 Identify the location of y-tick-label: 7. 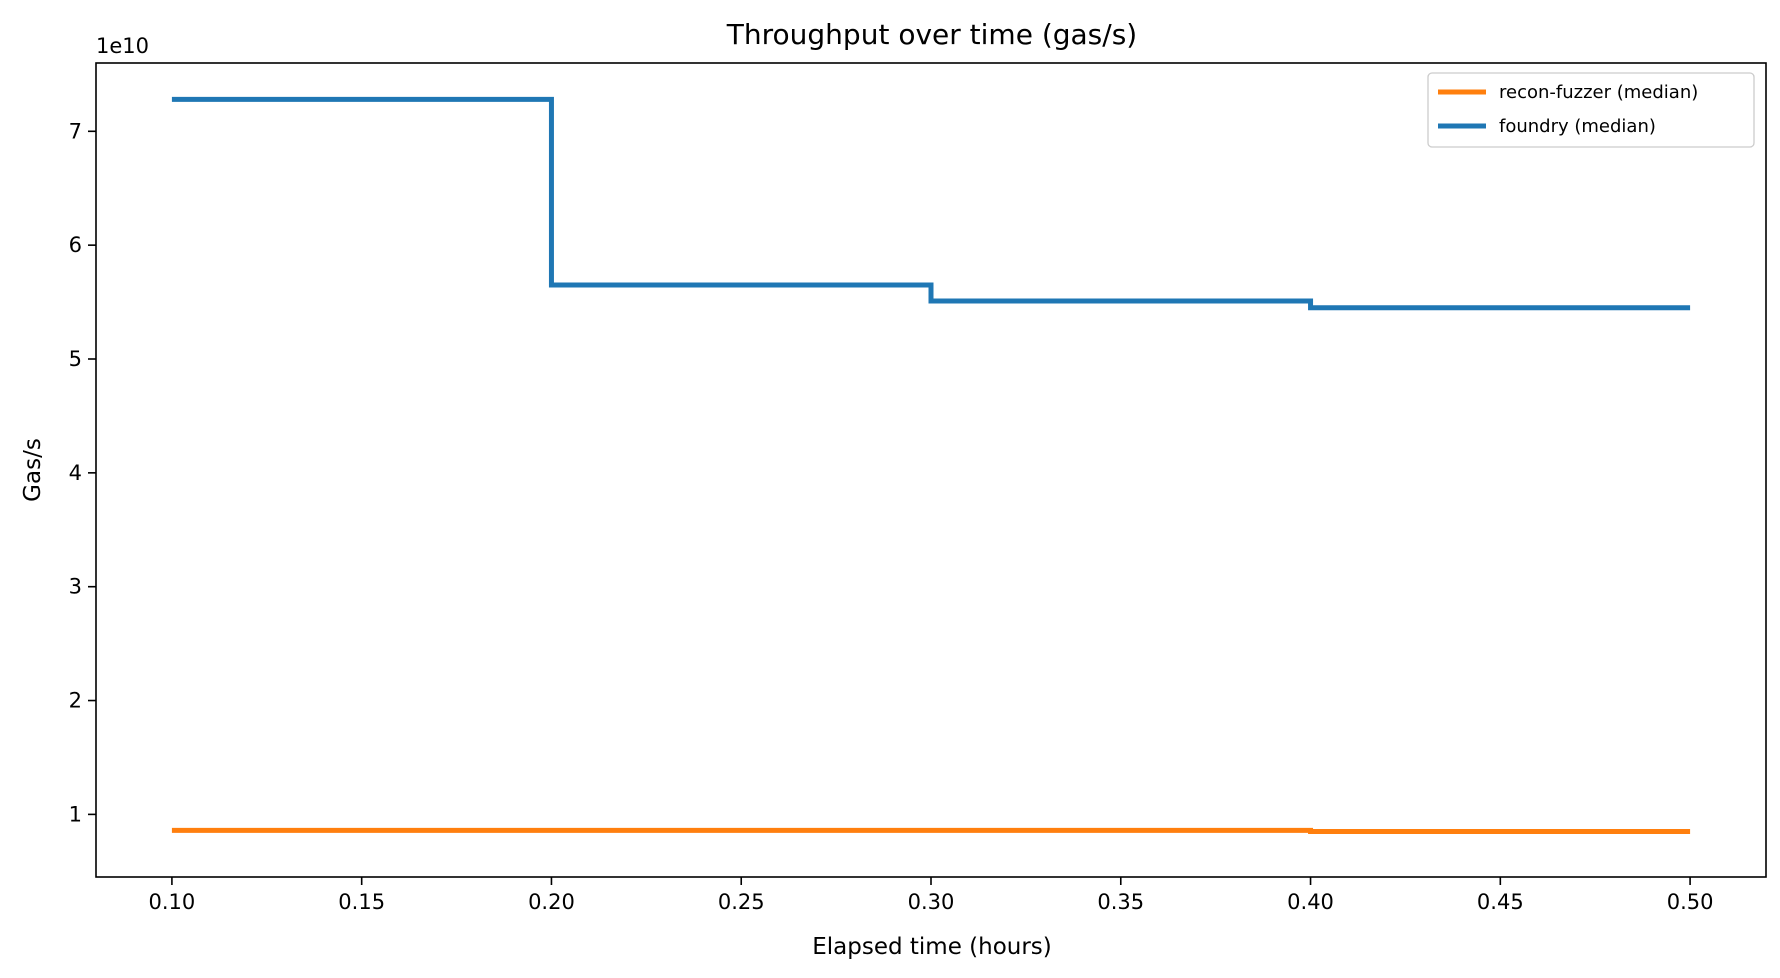
(75, 131).